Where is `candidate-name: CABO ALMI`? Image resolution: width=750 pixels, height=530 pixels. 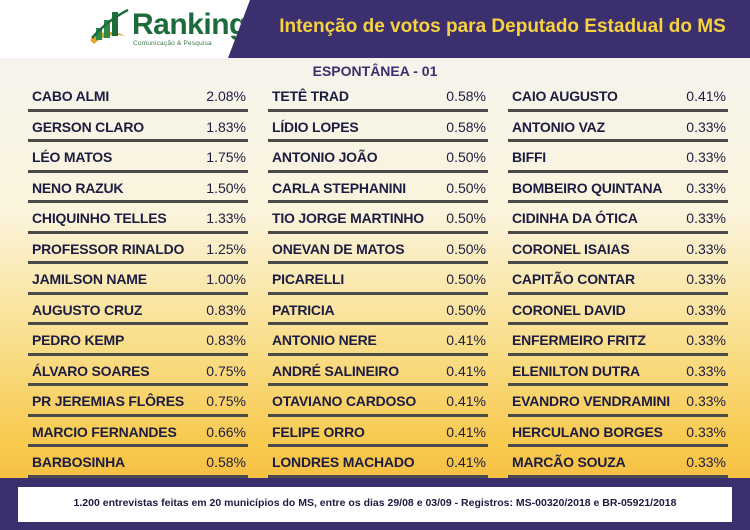 candidate-name: CABO ALMI is located at coordinates (71, 96).